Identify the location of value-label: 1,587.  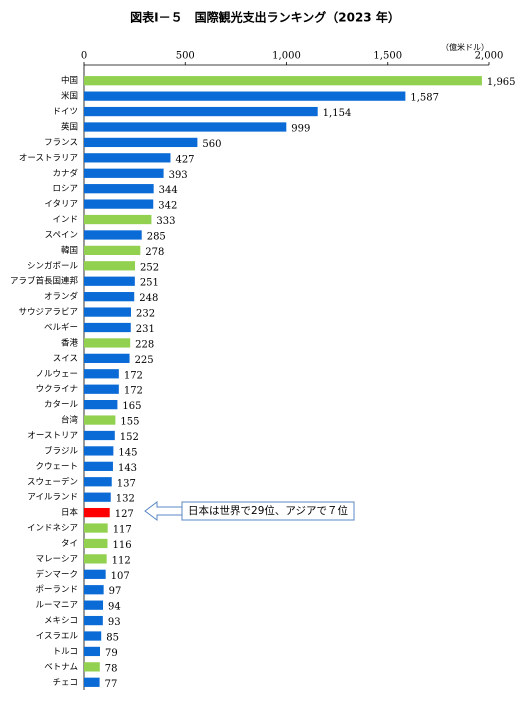
(424, 98).